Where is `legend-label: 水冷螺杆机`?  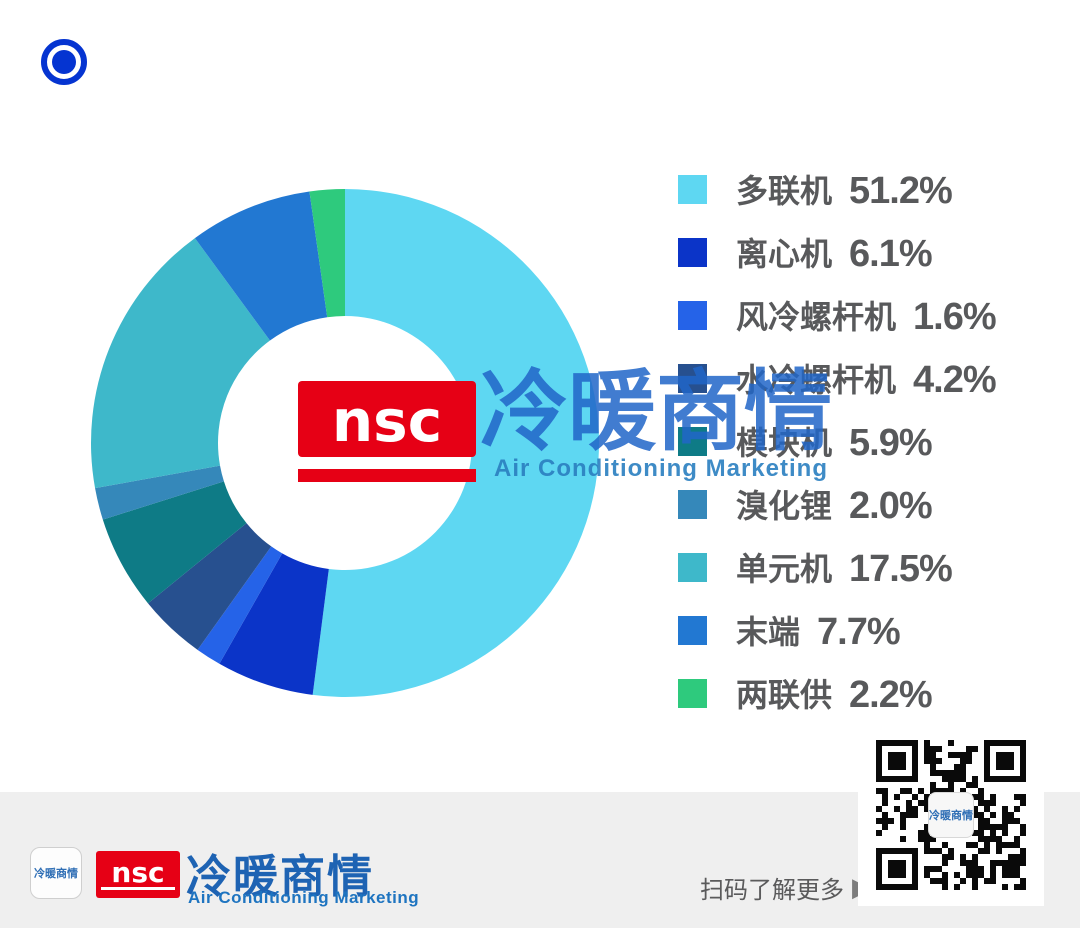
legend-label: 水冷螺杆机 is located at coordinates (816, 380).